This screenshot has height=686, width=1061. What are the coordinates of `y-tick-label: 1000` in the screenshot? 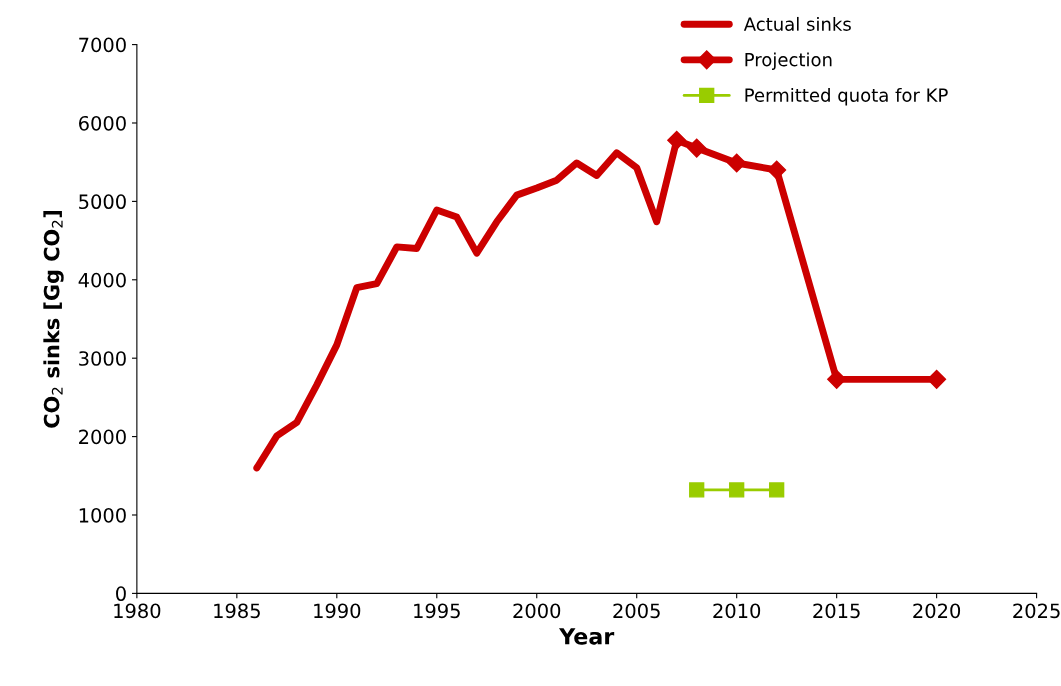 It's located at (102, 515).